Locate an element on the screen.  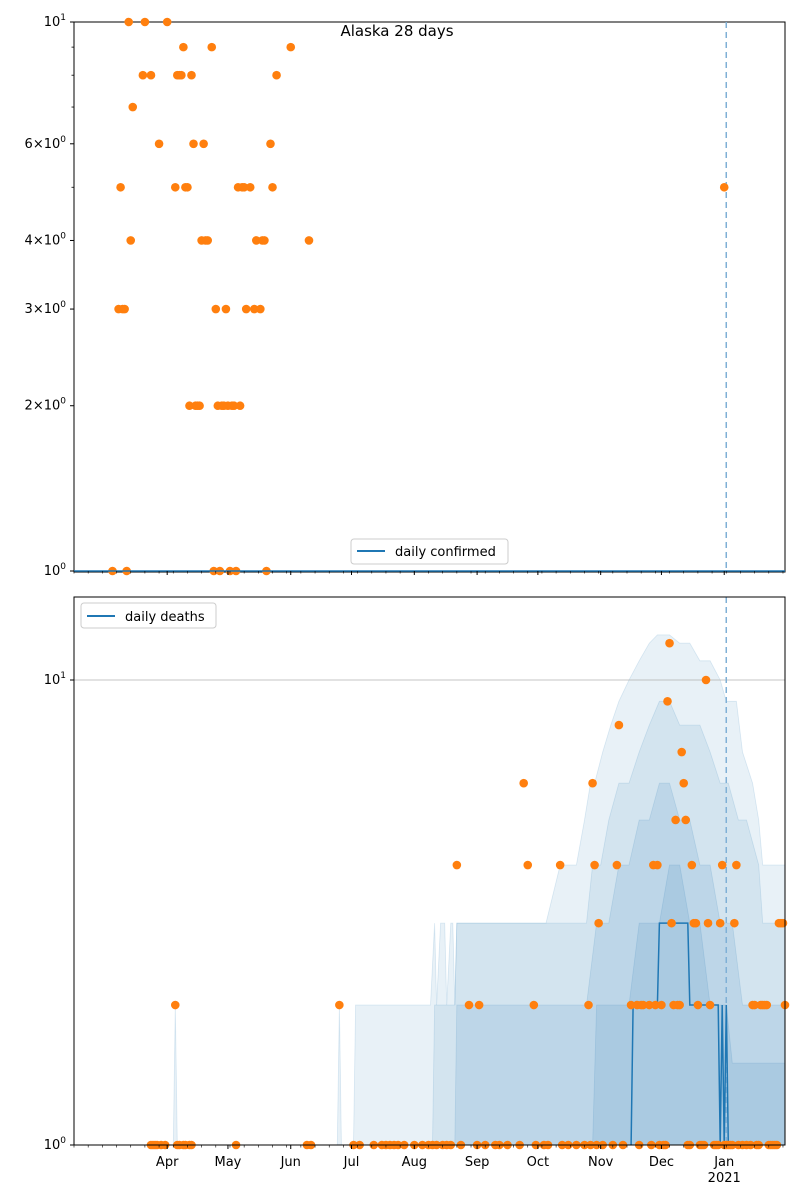
top-y-tick-label: 4×100 is located at coordinates (46, 239).